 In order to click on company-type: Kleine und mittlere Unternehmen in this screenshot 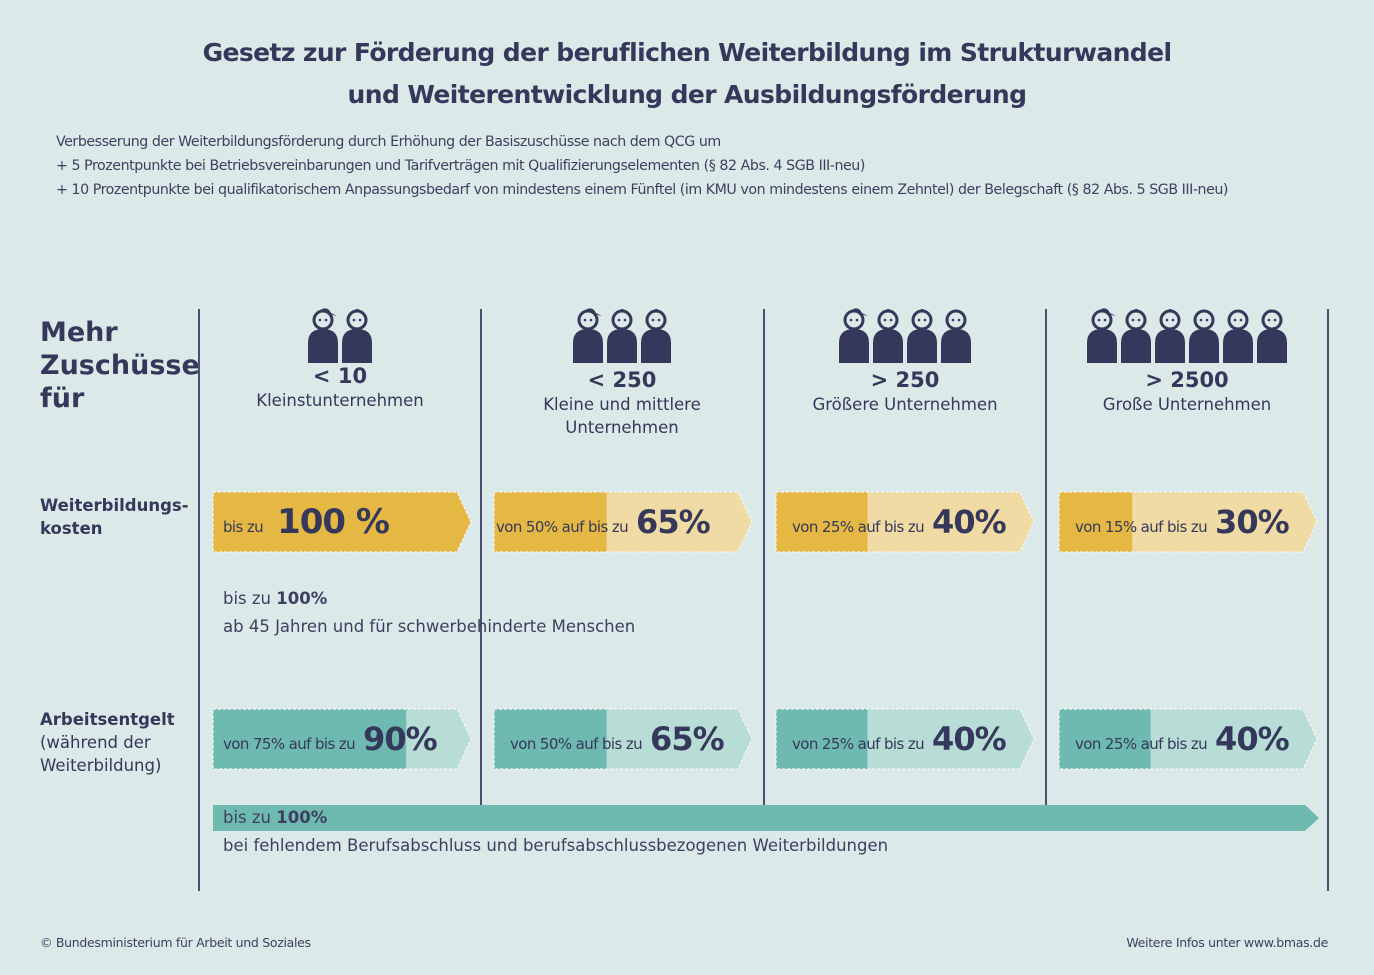, I will do `click(622, 416)`.